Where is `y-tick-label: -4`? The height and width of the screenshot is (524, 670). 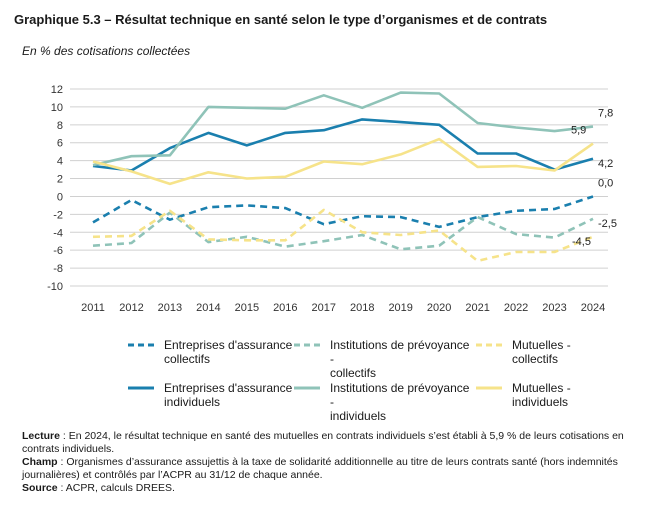 y-tick-label: -4 is located at coordinates (58, 233).